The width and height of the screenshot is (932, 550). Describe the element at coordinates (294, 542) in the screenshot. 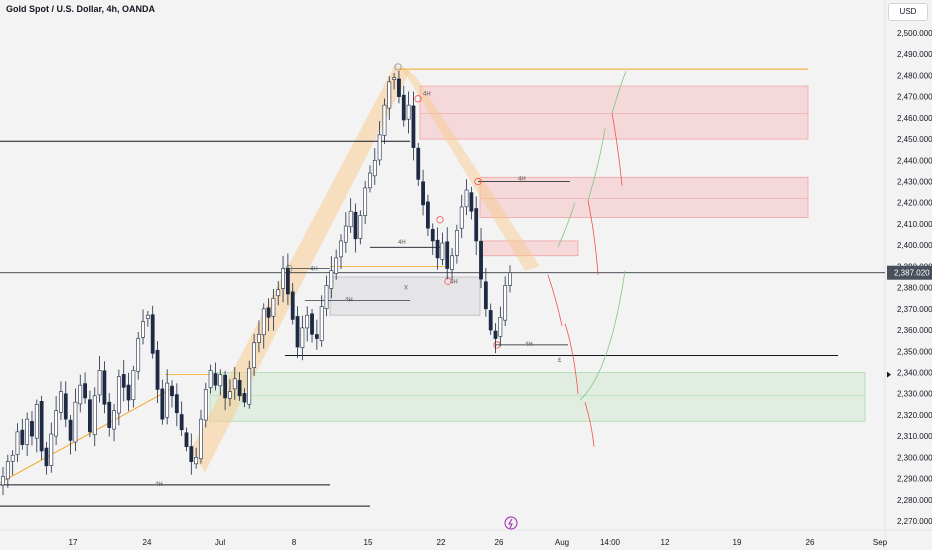

I see `x-tick-label: 8` at that location.